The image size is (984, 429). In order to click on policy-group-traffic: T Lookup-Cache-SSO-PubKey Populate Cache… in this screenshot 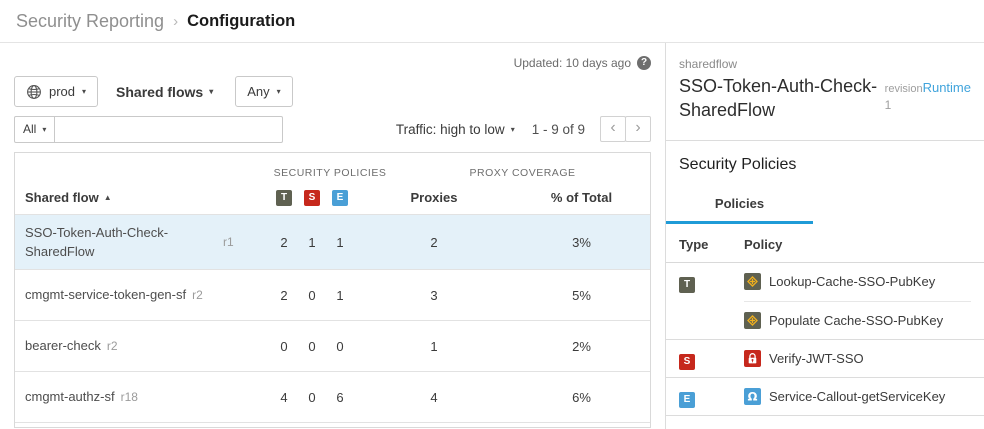, I will do `click(825, 301)`.